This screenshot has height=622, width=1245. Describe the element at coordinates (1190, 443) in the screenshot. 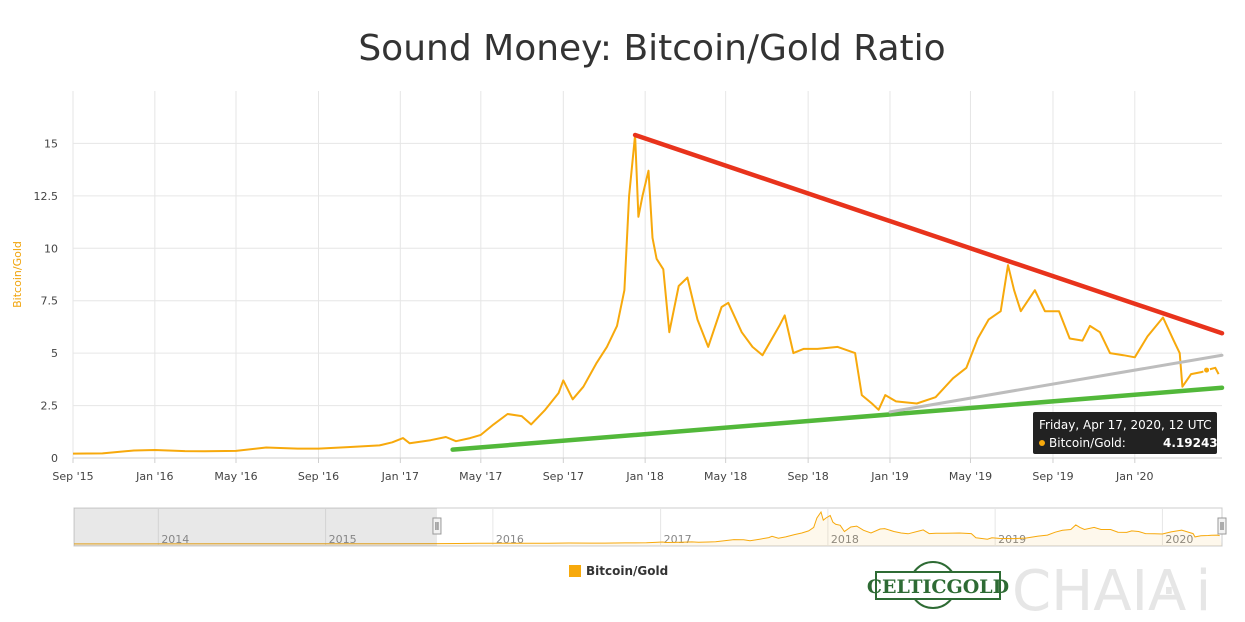

I see `tooltip-value: 4.19243` at that location.